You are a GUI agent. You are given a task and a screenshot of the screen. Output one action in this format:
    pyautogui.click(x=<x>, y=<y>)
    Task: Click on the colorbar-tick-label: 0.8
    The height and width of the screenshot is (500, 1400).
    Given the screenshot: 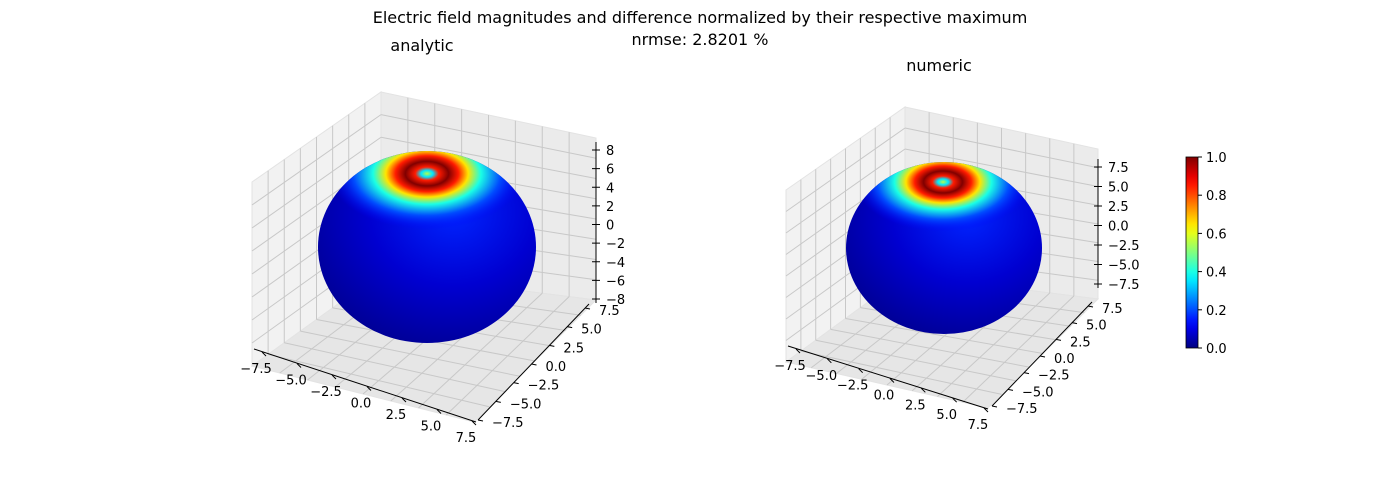 What is the action you would take?
    pyautogui.click(x=1216, y=196)
    